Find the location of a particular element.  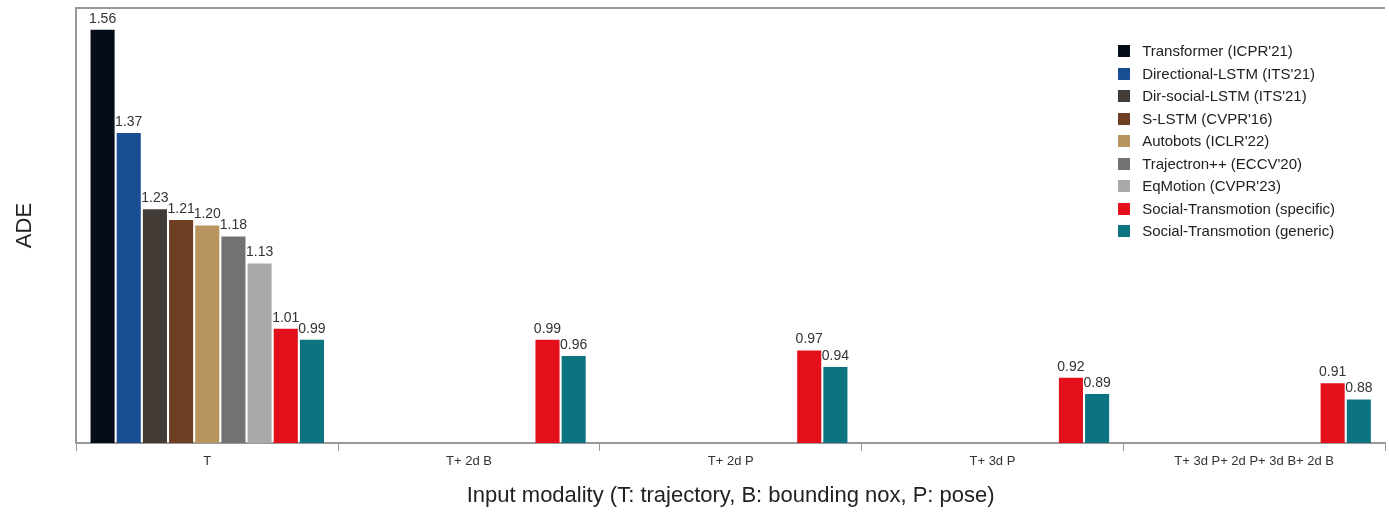

data-label: 0.97 is located at coordinates (809, 338).